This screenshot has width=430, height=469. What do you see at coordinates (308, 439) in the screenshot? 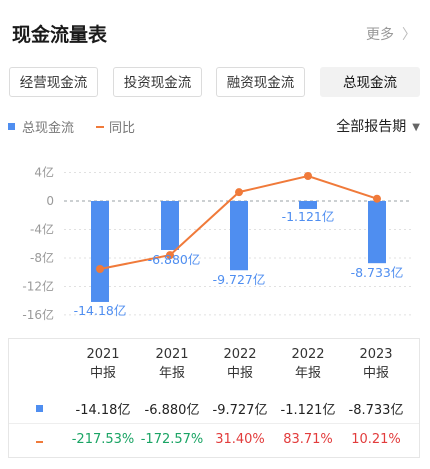
I see `yoy-cell: 83.71%` at bounding box center [308, 439].